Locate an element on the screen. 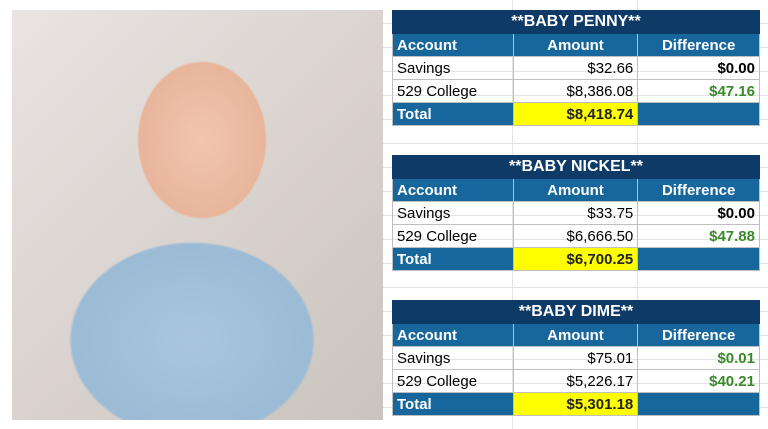 The image size is (768, 429). difference-cell: $47.88 is located at coordinates (698, 236).